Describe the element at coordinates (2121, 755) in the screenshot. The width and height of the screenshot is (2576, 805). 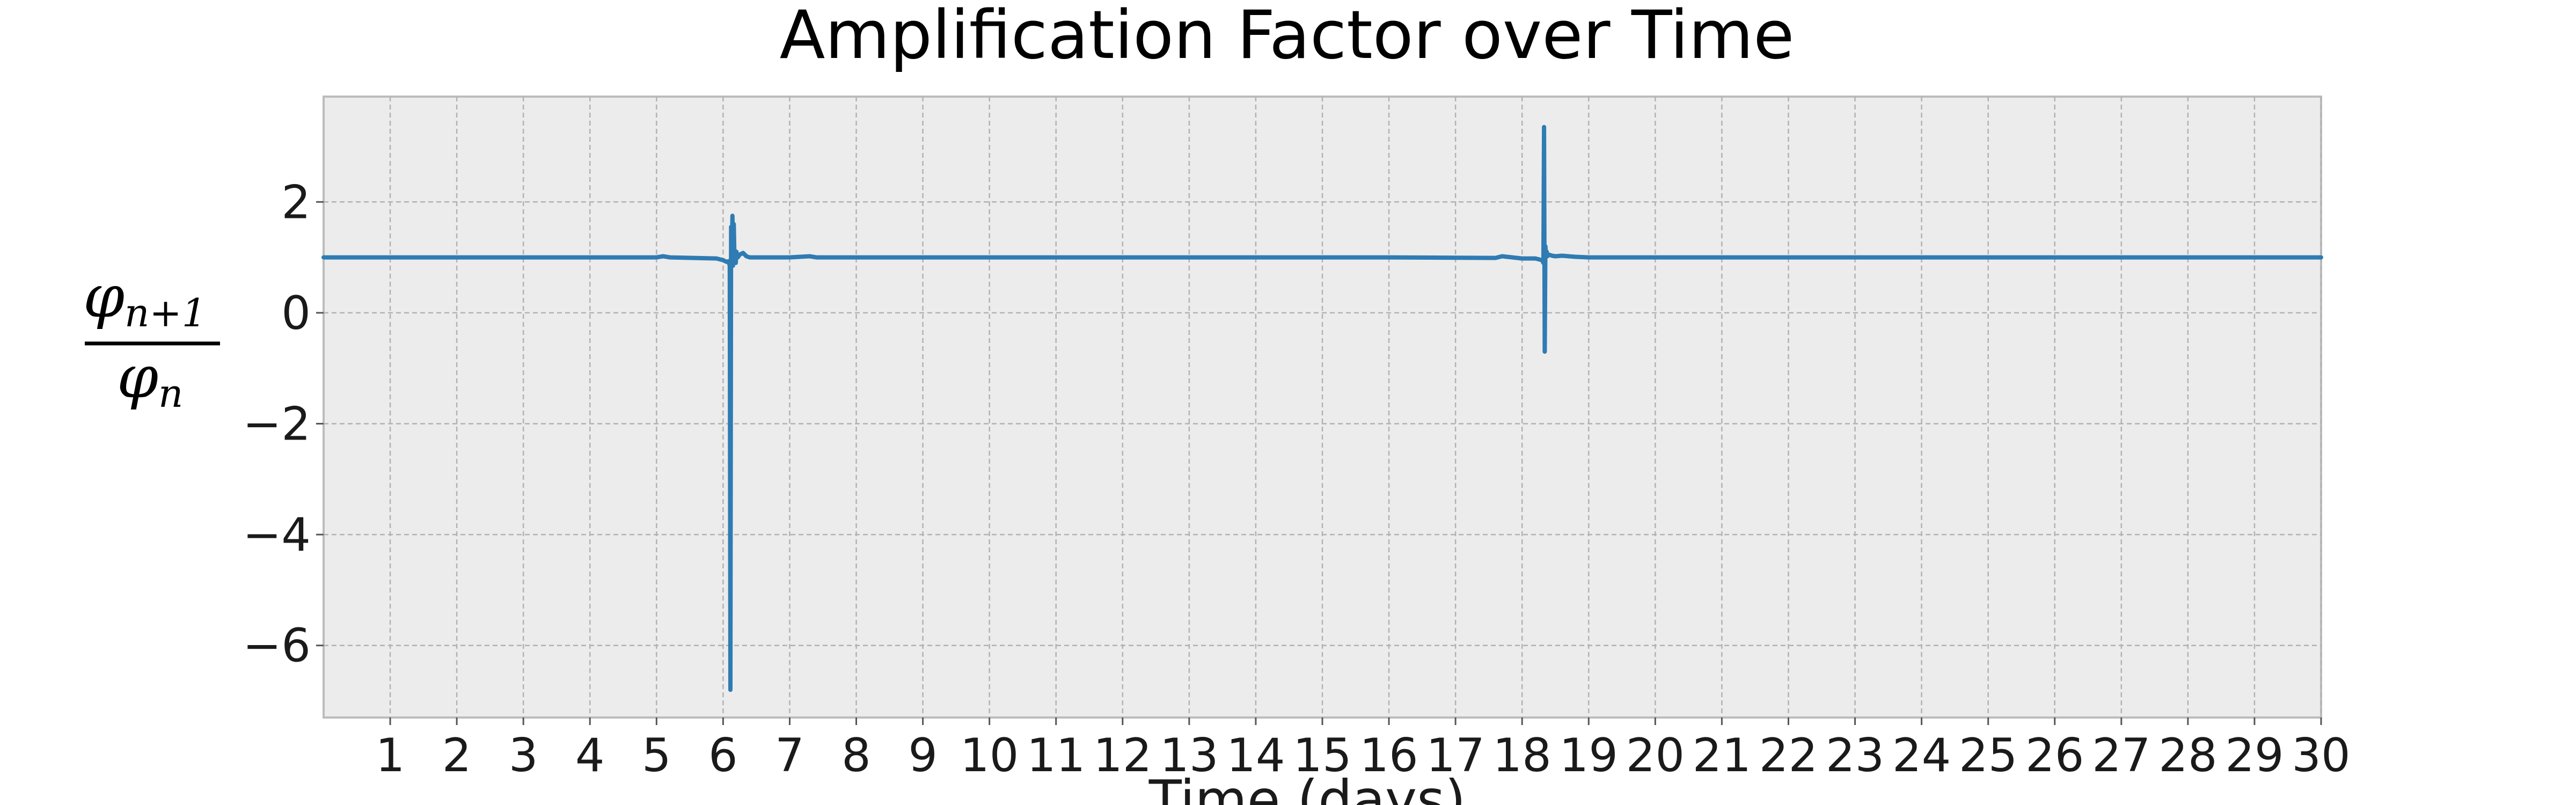
I see `x-tick-label: 27` at that location.